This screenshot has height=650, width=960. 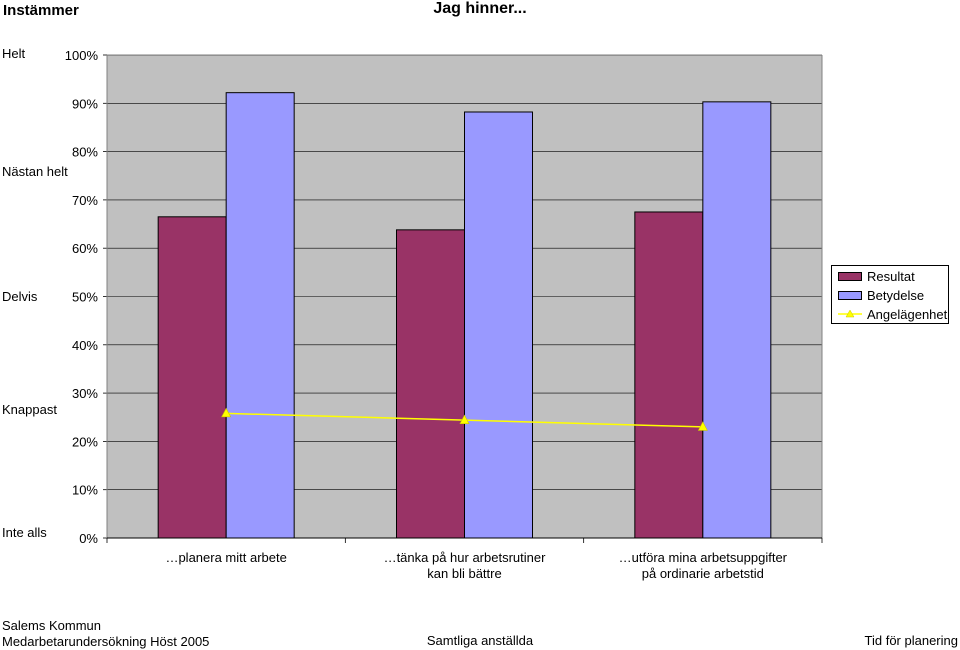 I want to click on legend-item-betydelse: Betydelse, so click(x=881, y=295).